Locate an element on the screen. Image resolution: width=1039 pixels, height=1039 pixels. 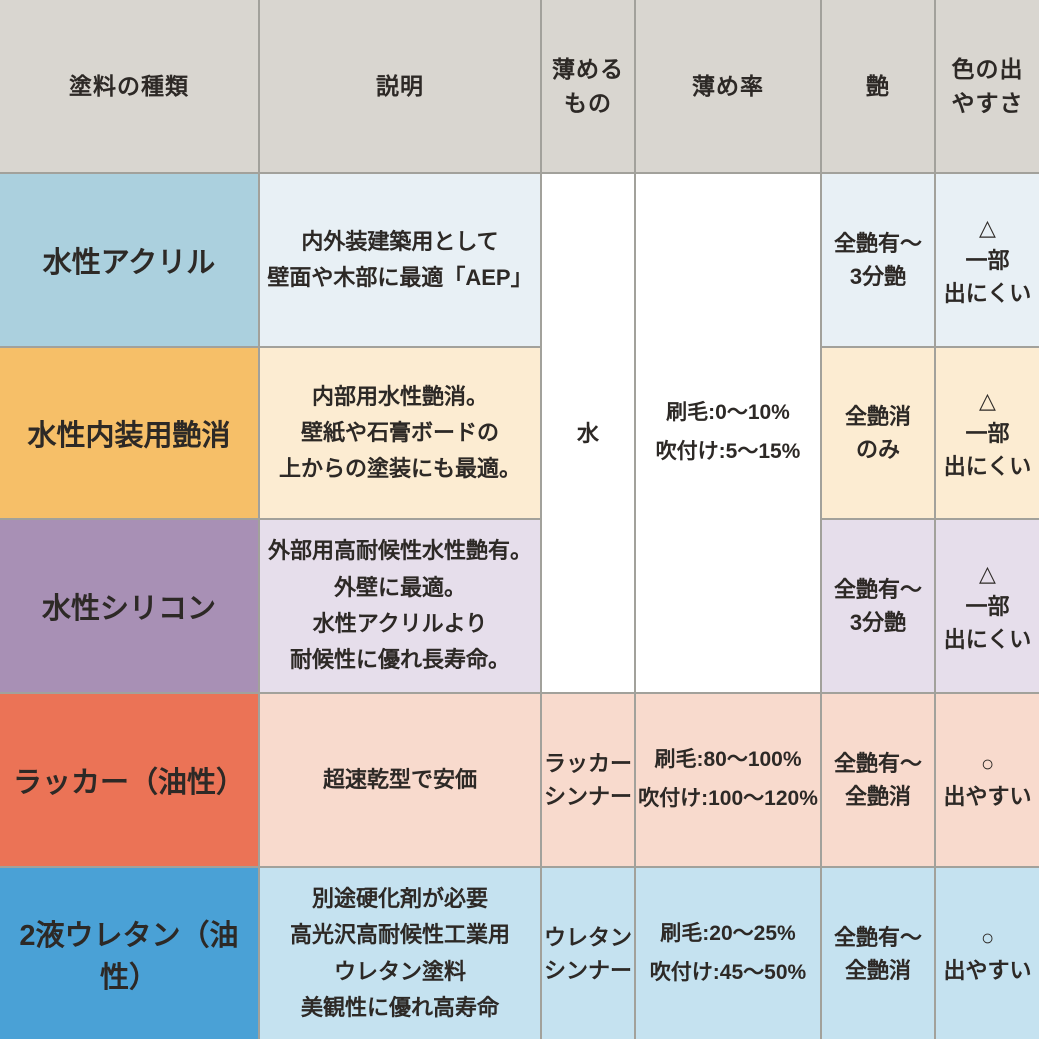
cell-r4-color-ease: ○ 出やすい is located at coordinates (987, 780).